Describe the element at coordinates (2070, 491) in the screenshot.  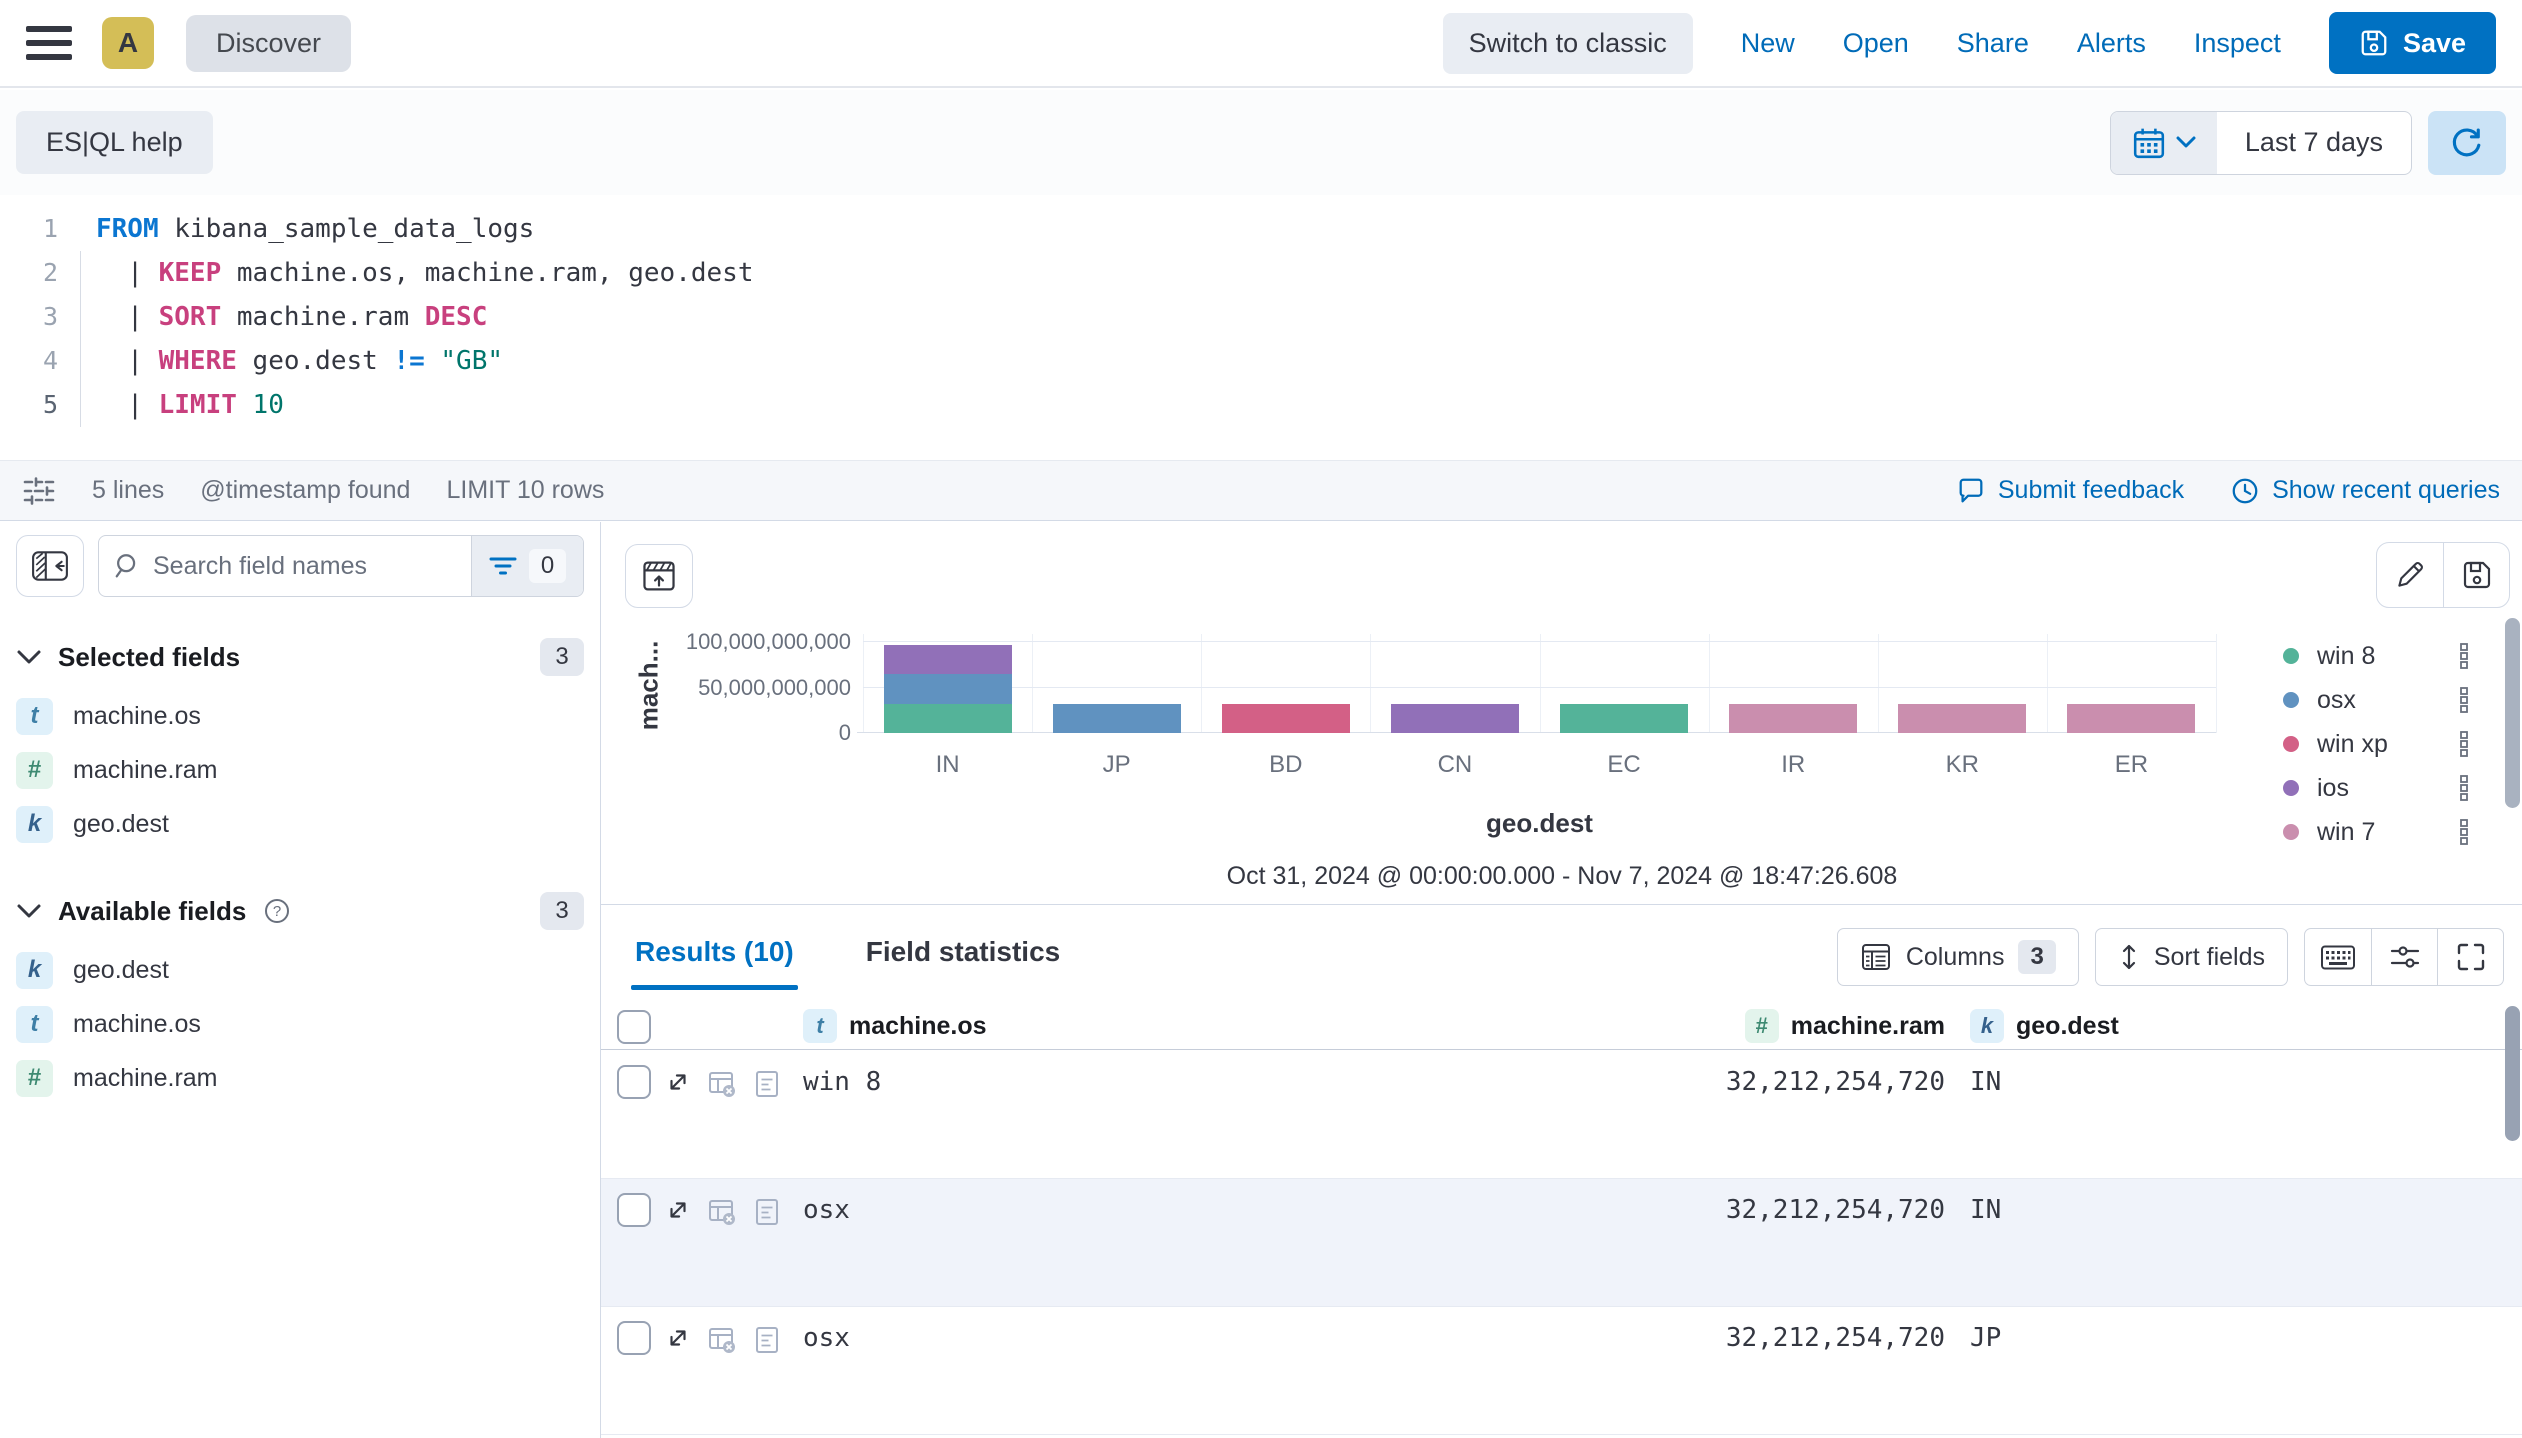
I see `submit-feedback-link: Submit feedback` at that location.